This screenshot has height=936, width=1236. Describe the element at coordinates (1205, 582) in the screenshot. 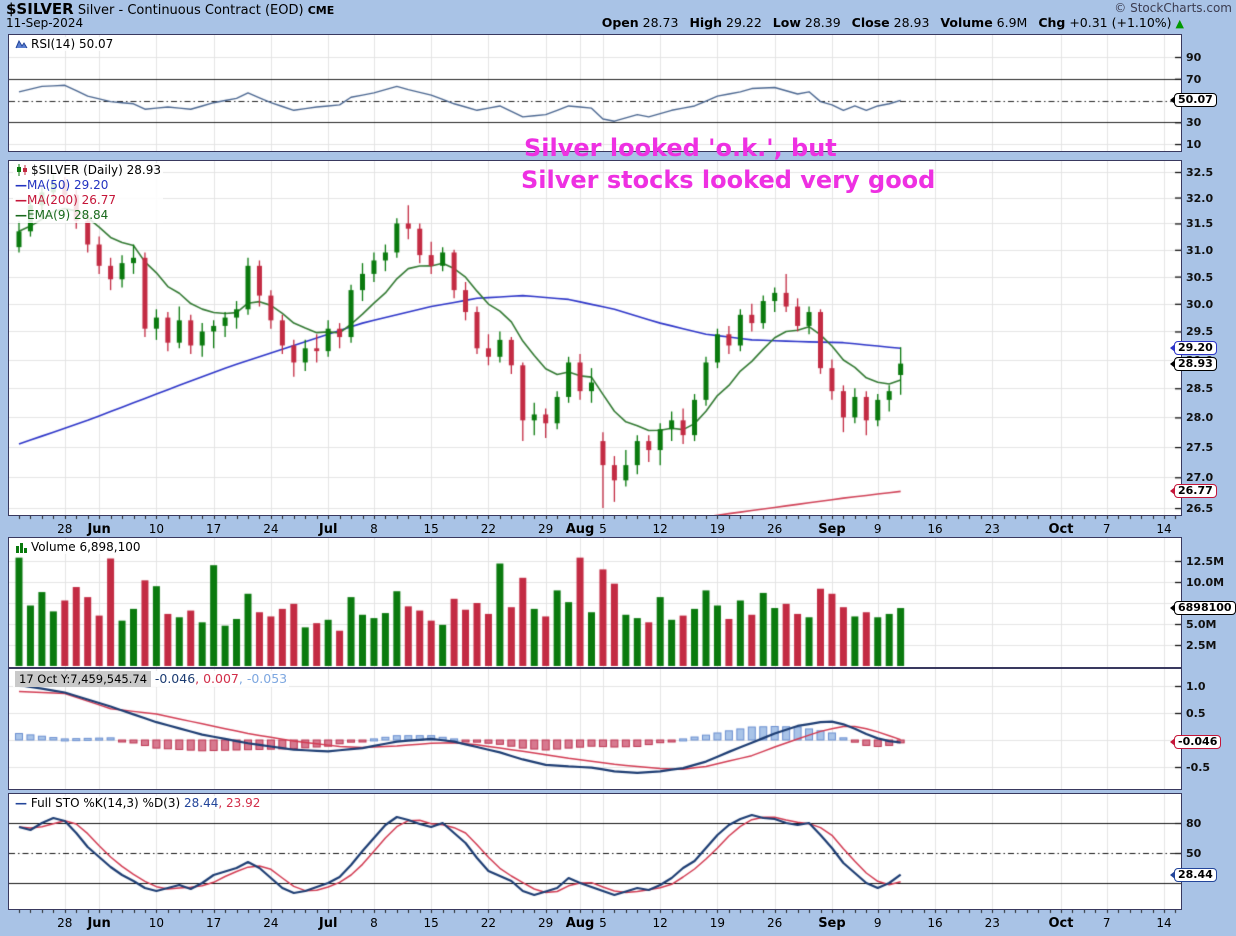

I see `volume-axis-tick: 10.0M` at that location.